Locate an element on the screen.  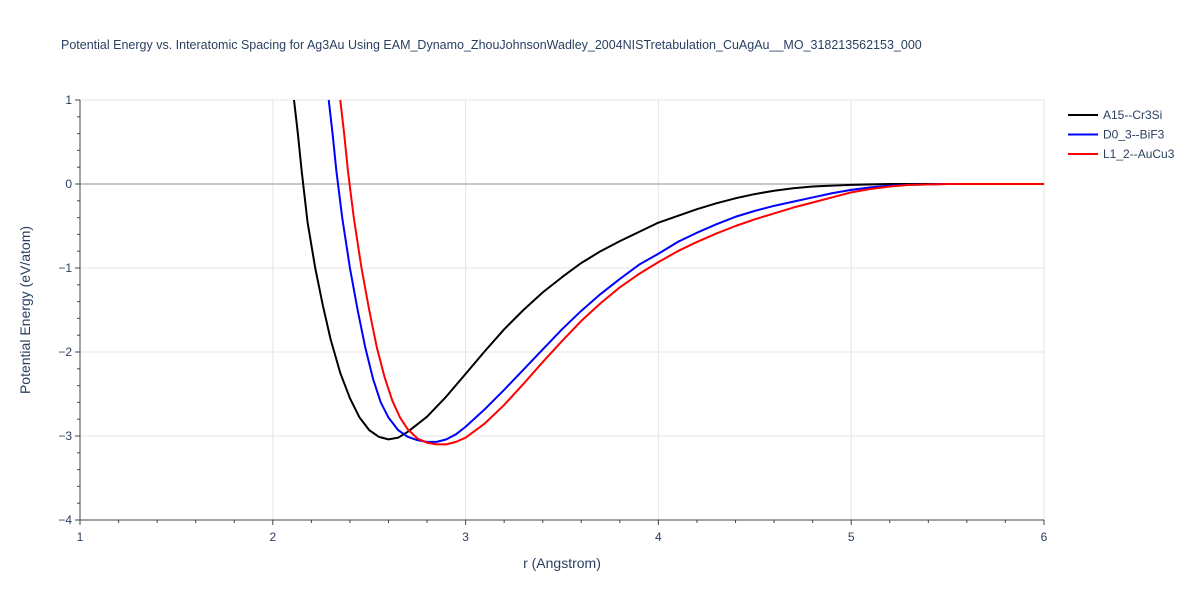
legend-item-1: D0_3--BiF3 is located at coordinates (1116, 135).